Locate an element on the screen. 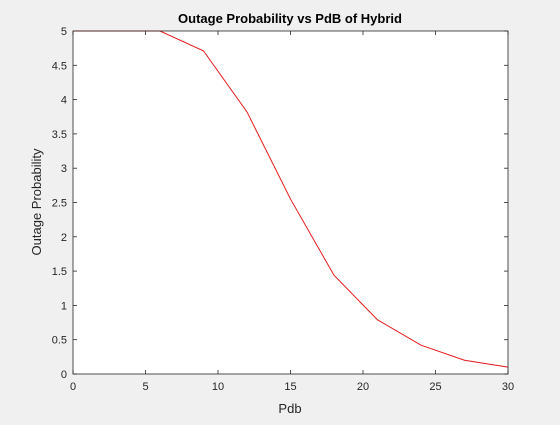  x-axis-label: Pdb is located at coordinates (289, 408).